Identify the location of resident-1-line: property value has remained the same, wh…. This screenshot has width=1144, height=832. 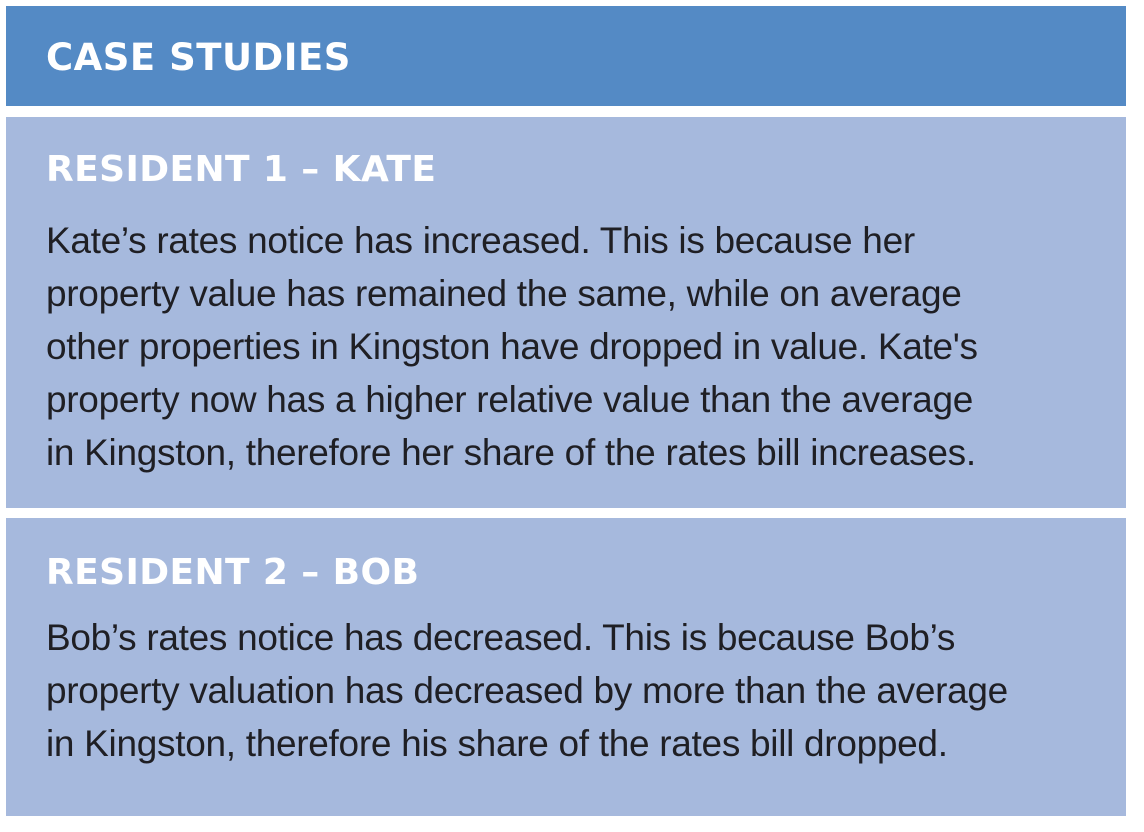
(504, 293).